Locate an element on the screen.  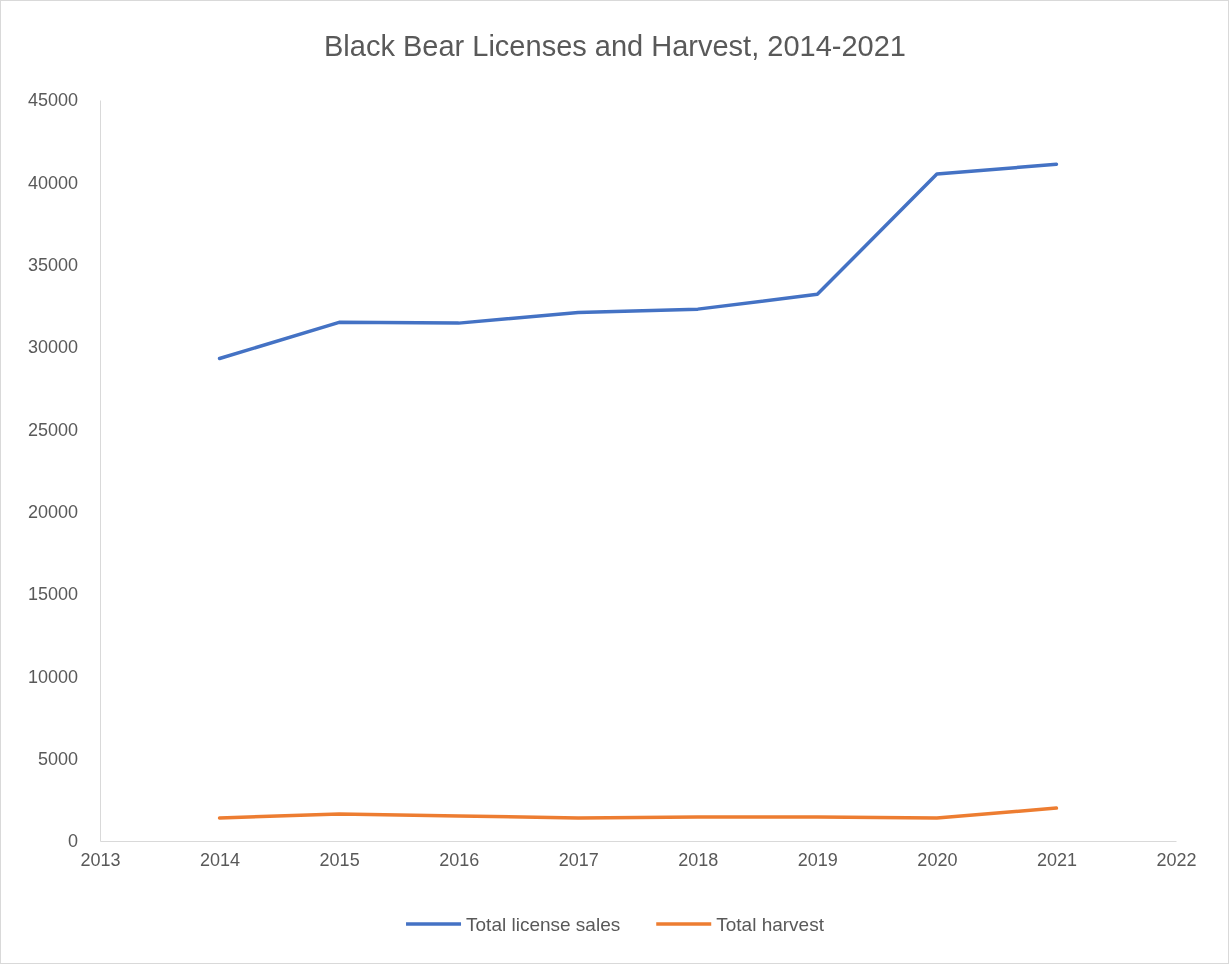
x-tick-label: 2019 is located at coordinates (817, 859).